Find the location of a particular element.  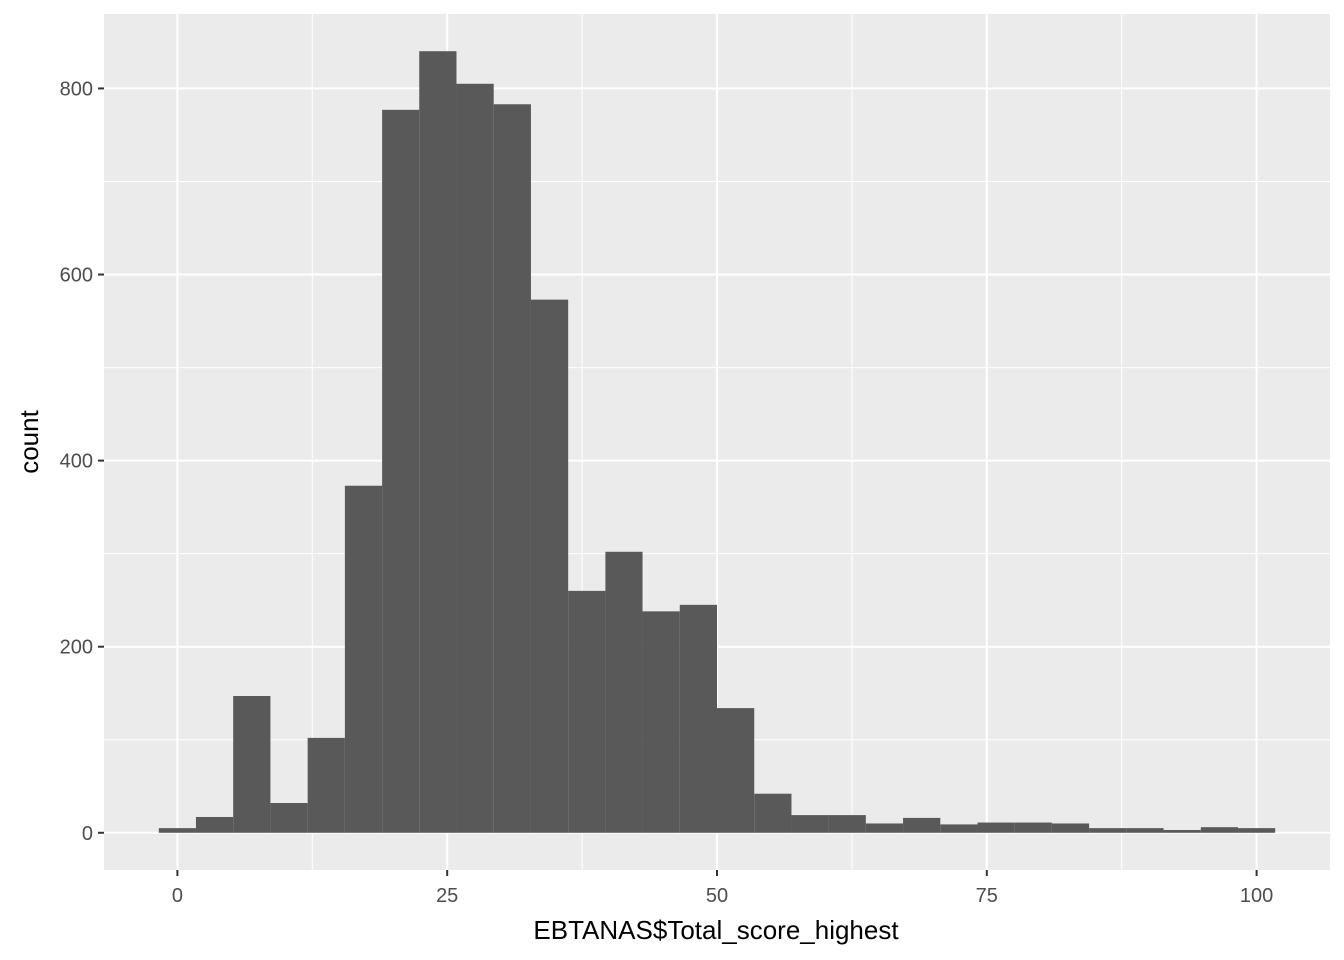

x-tick-label: 50 is located at coordinates (717, 896).